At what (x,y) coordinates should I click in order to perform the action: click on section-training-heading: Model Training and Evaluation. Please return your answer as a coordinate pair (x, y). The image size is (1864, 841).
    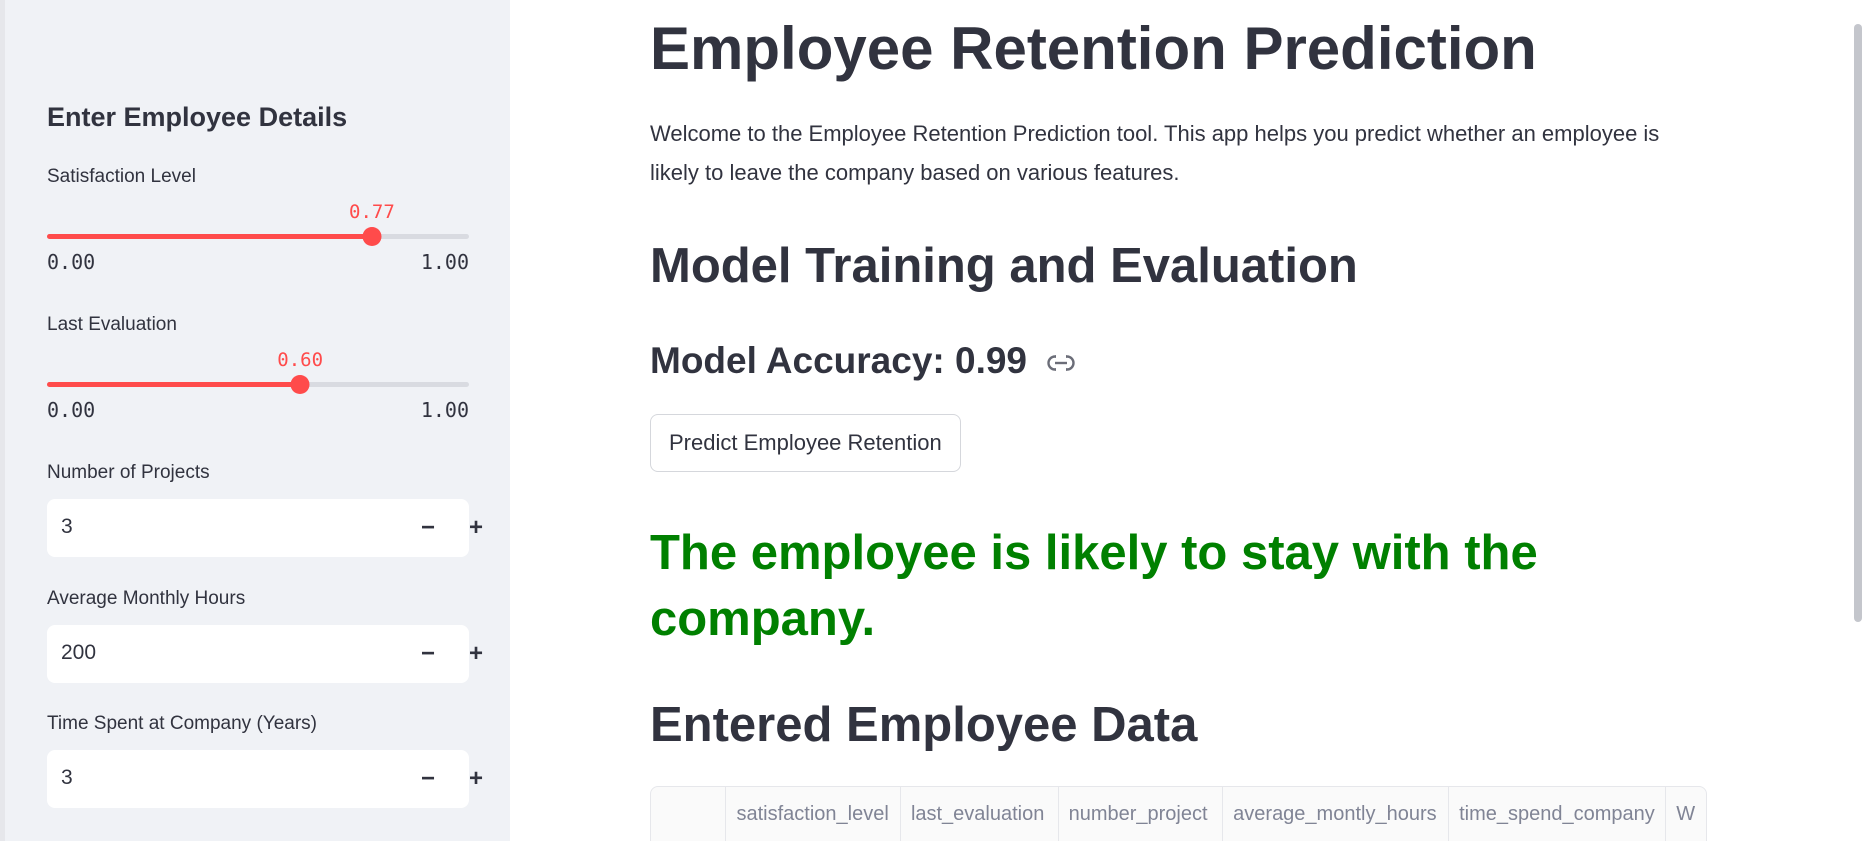
    Looking at the image, I should click on (1004, 266).